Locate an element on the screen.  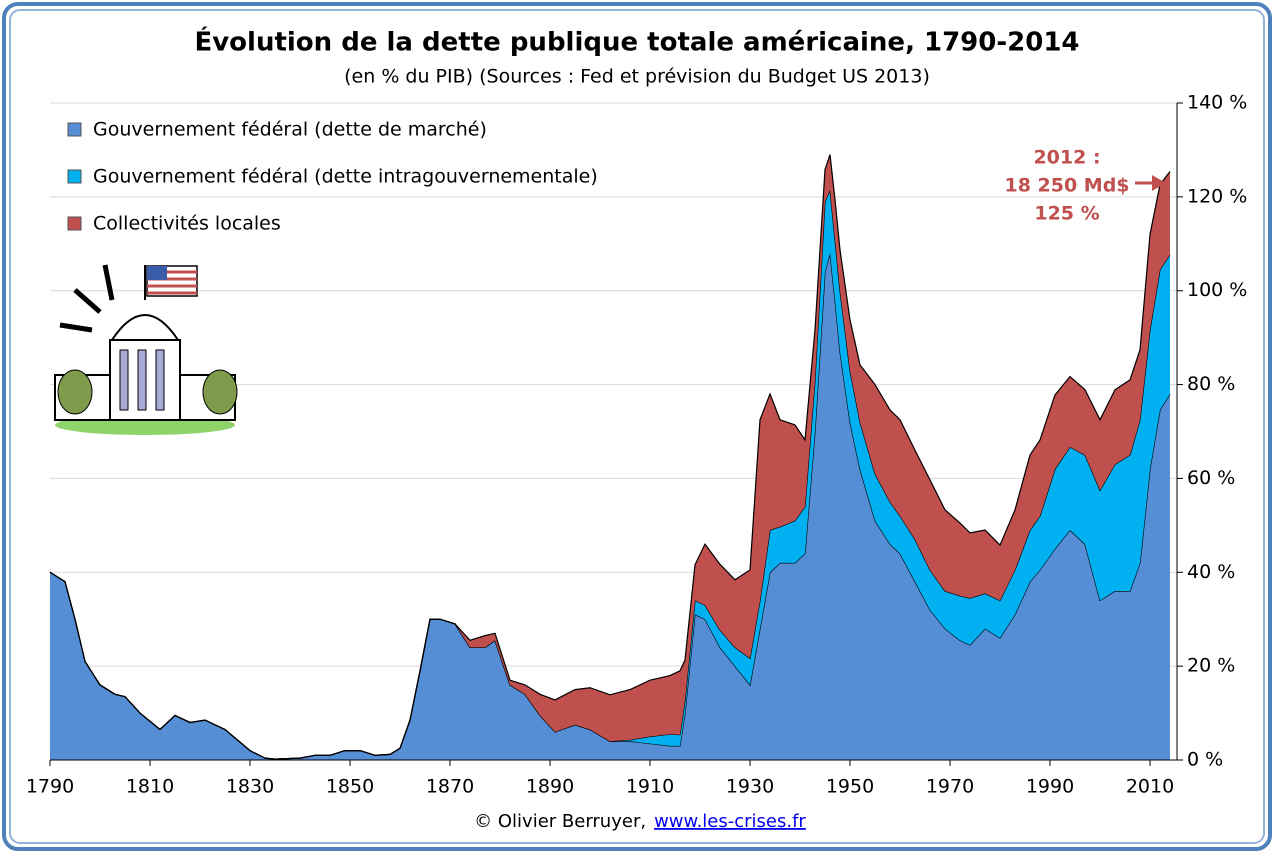
credit-link: www.les-crises.fr is located at coordinates (730, 821).